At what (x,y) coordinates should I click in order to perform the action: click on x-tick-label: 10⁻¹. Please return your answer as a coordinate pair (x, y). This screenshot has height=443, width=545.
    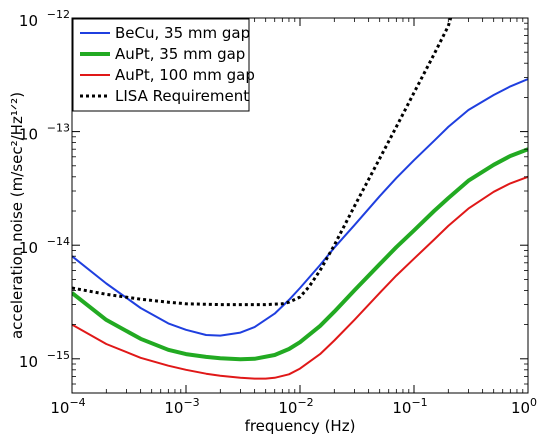
    Looking at the image, I should click on (409, 406).